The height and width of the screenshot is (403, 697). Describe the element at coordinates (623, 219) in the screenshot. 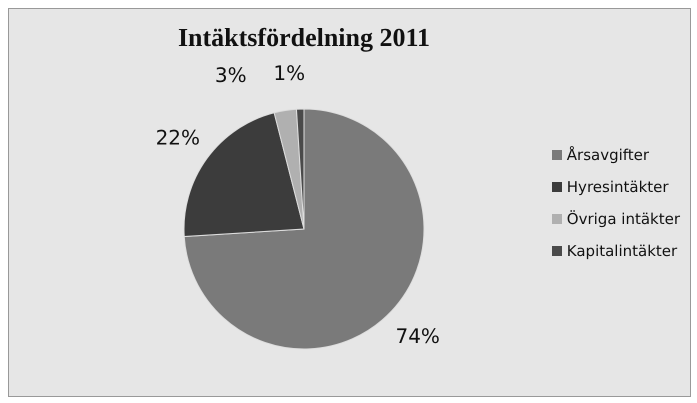

I see `legend-label: Övriga intäkter` at that location.